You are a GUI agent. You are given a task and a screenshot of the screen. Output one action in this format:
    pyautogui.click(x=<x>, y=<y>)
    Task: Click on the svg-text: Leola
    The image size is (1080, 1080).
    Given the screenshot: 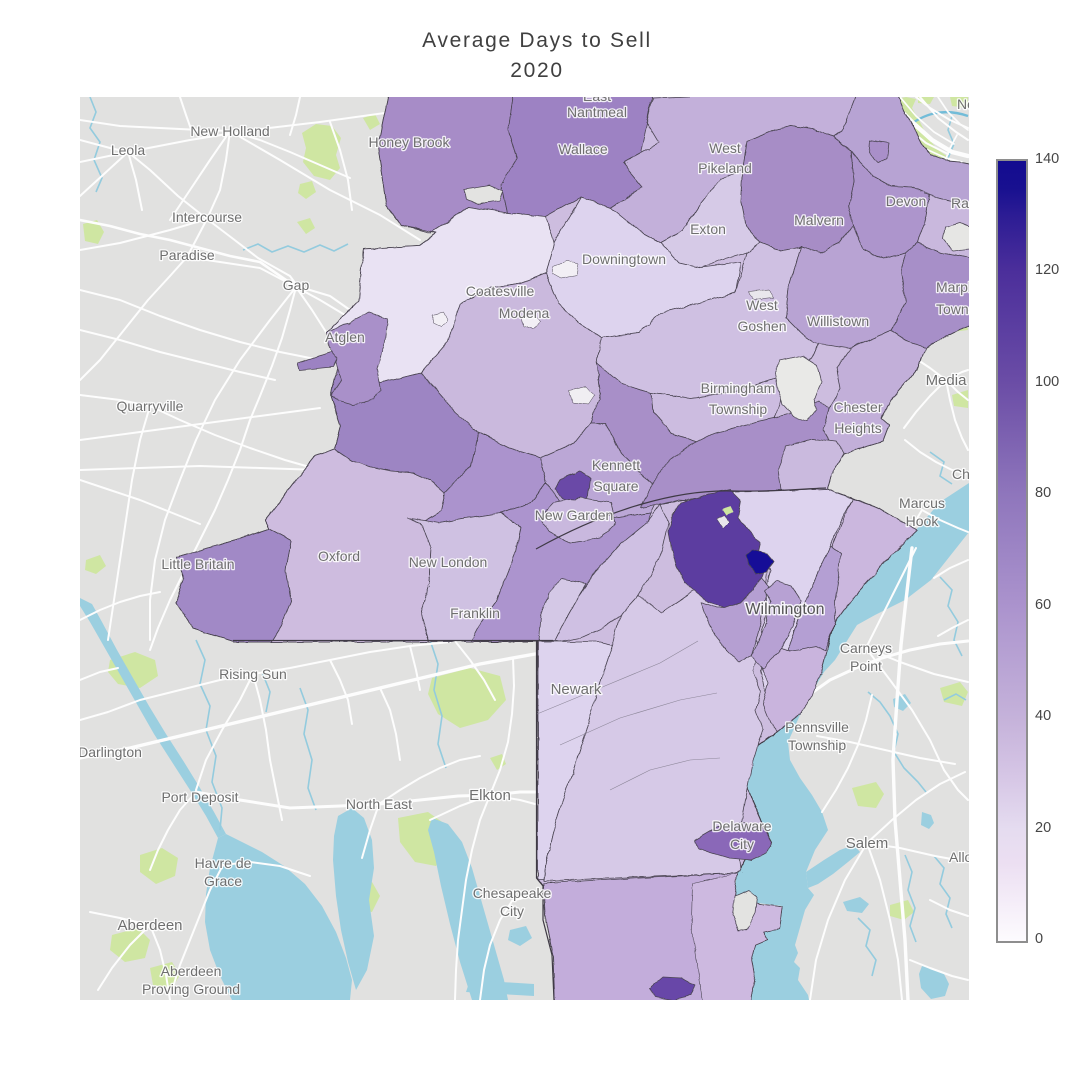 What is the action you would take?
    pyautogui.click(x=128, y=150)
    